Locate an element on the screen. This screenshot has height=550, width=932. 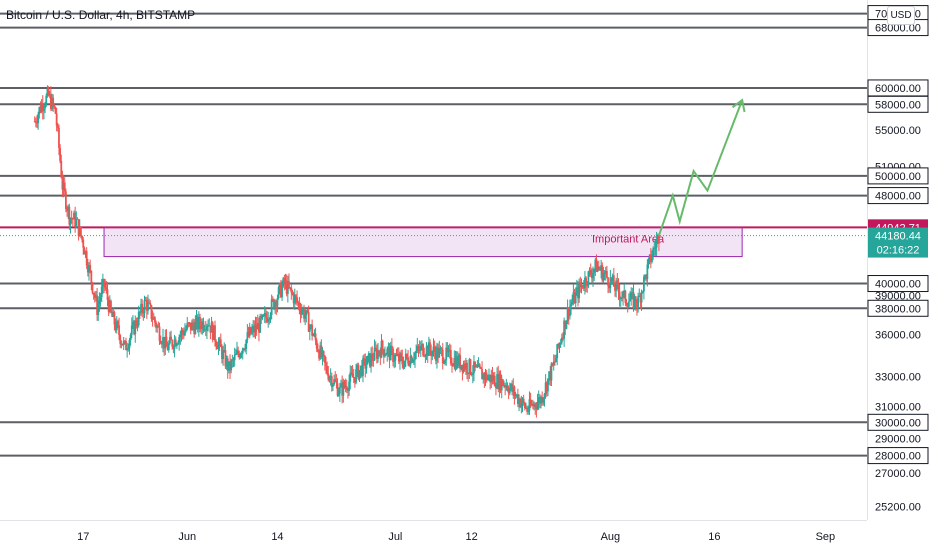
y-tick-label: 38000.00 is located at coordinates (898, 309).